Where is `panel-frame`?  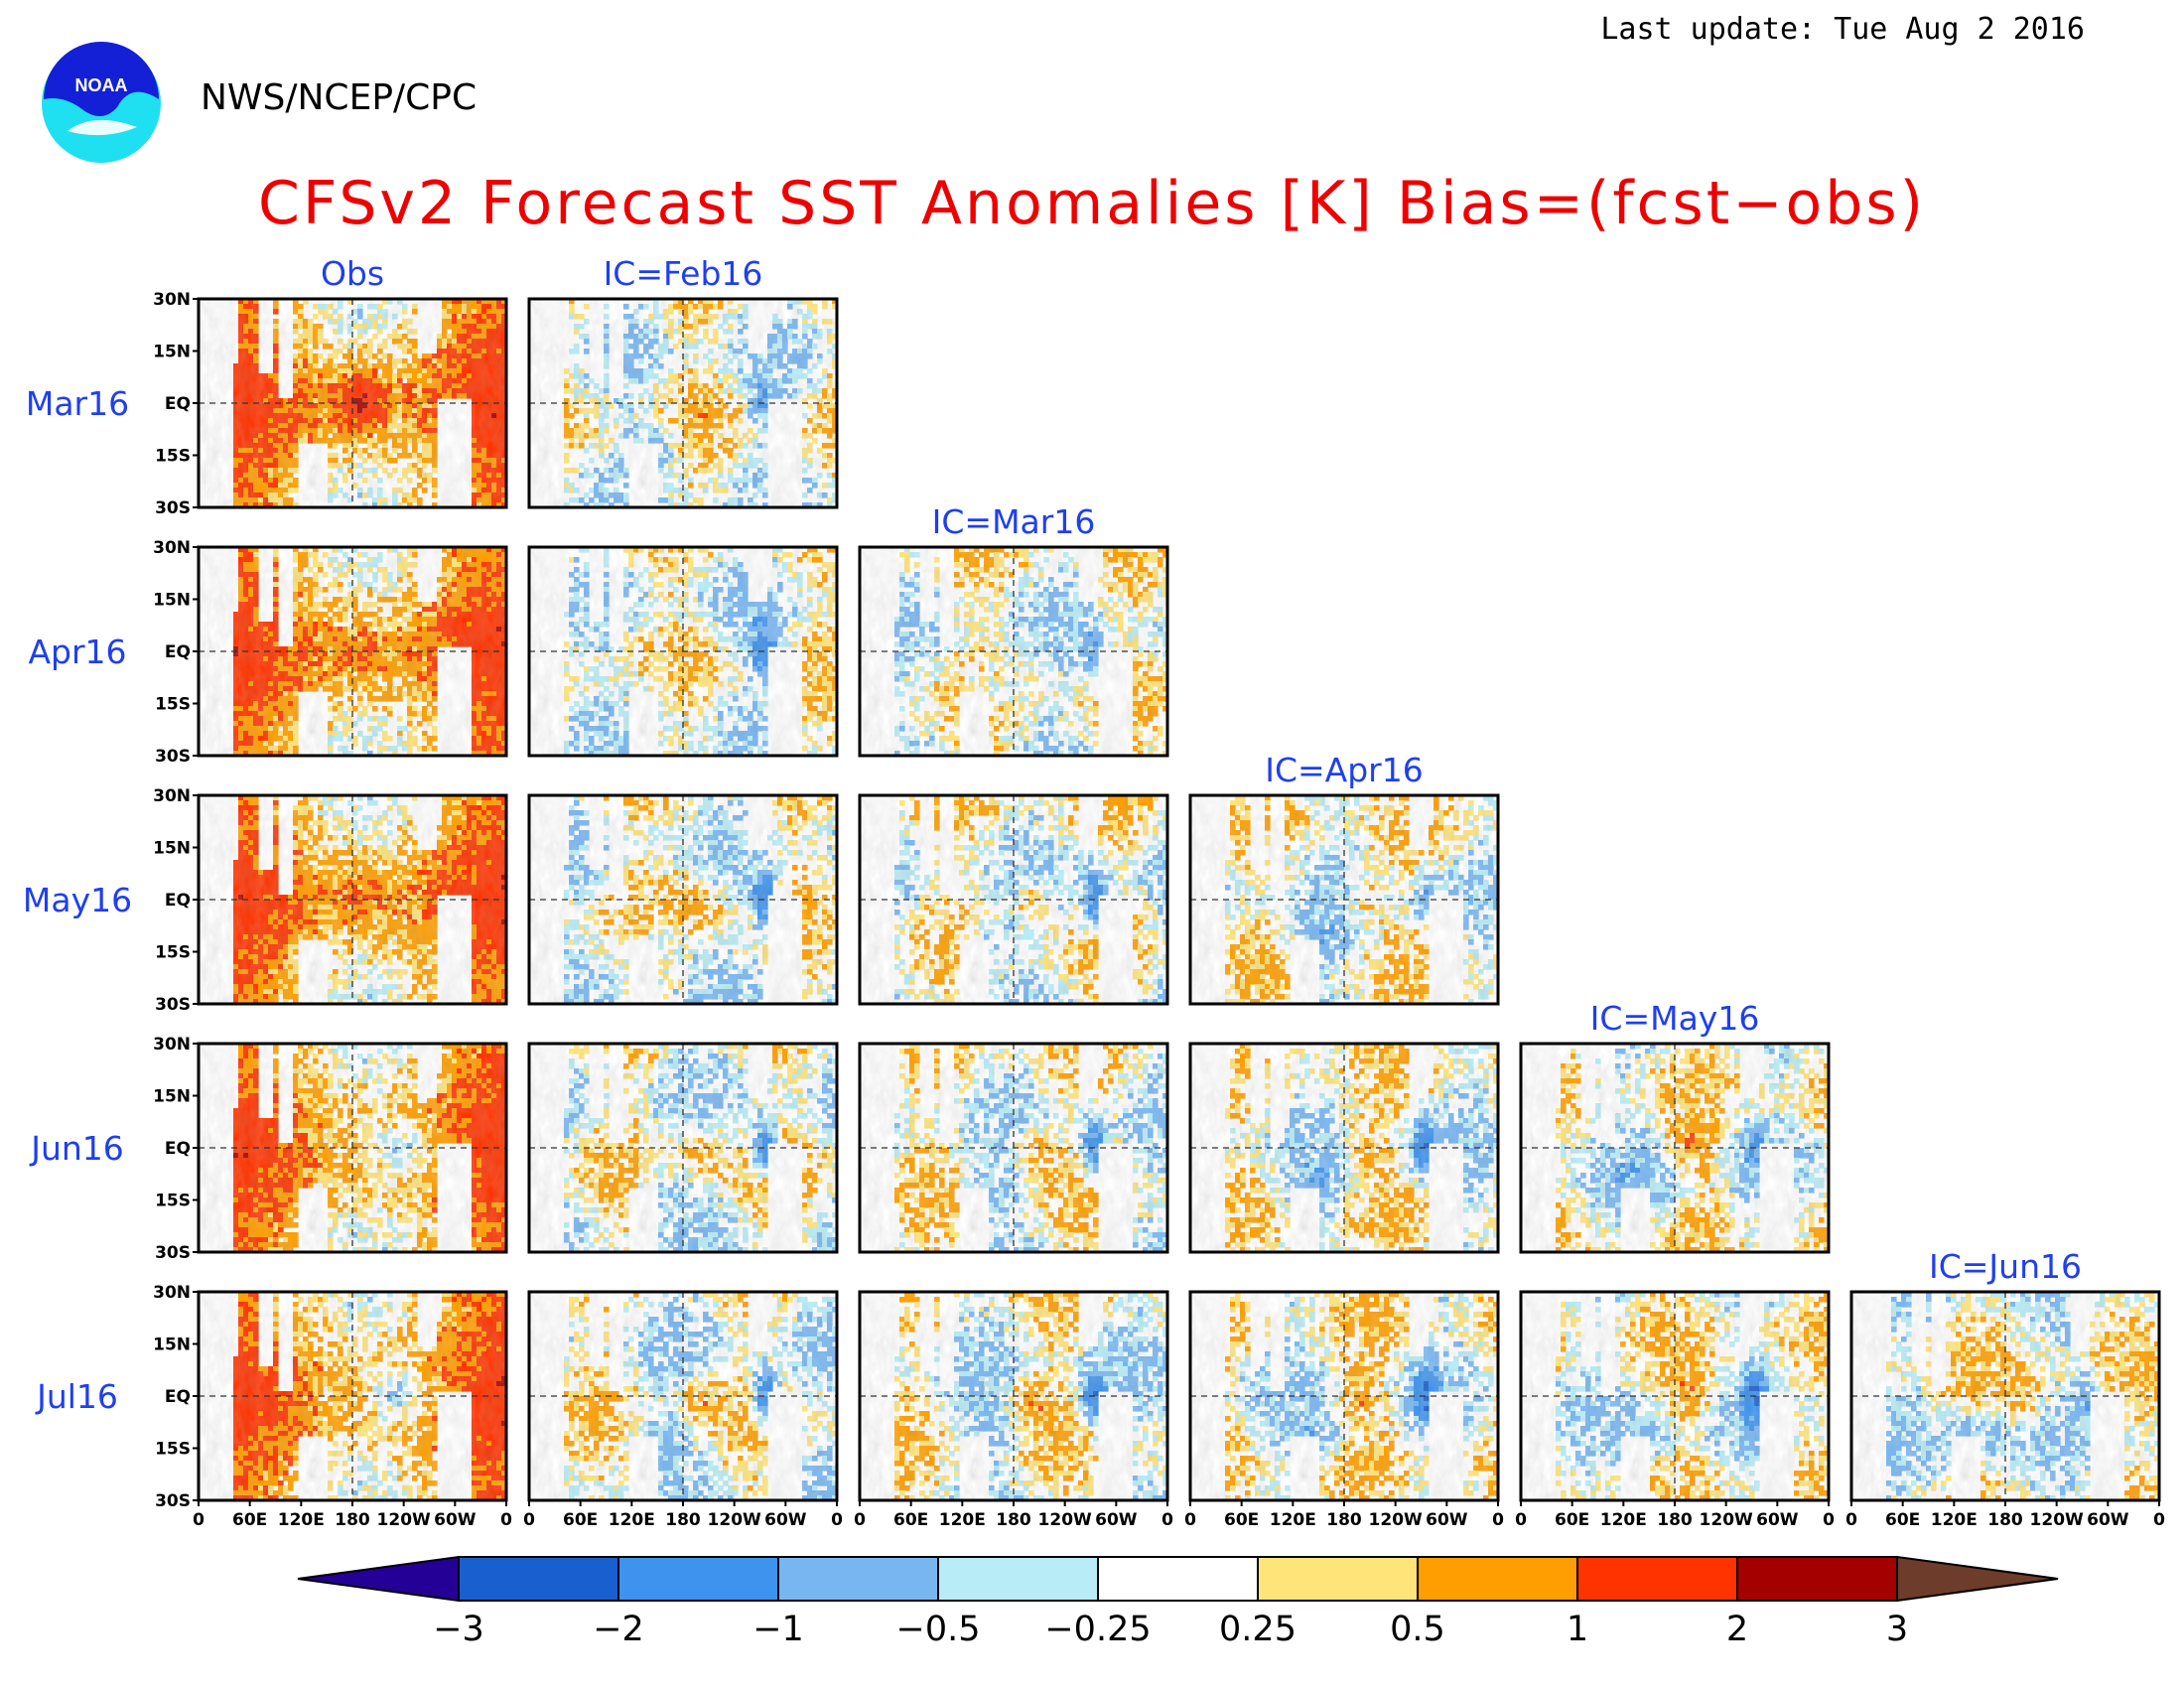
panel-frame is located at coordinates (683, 403).